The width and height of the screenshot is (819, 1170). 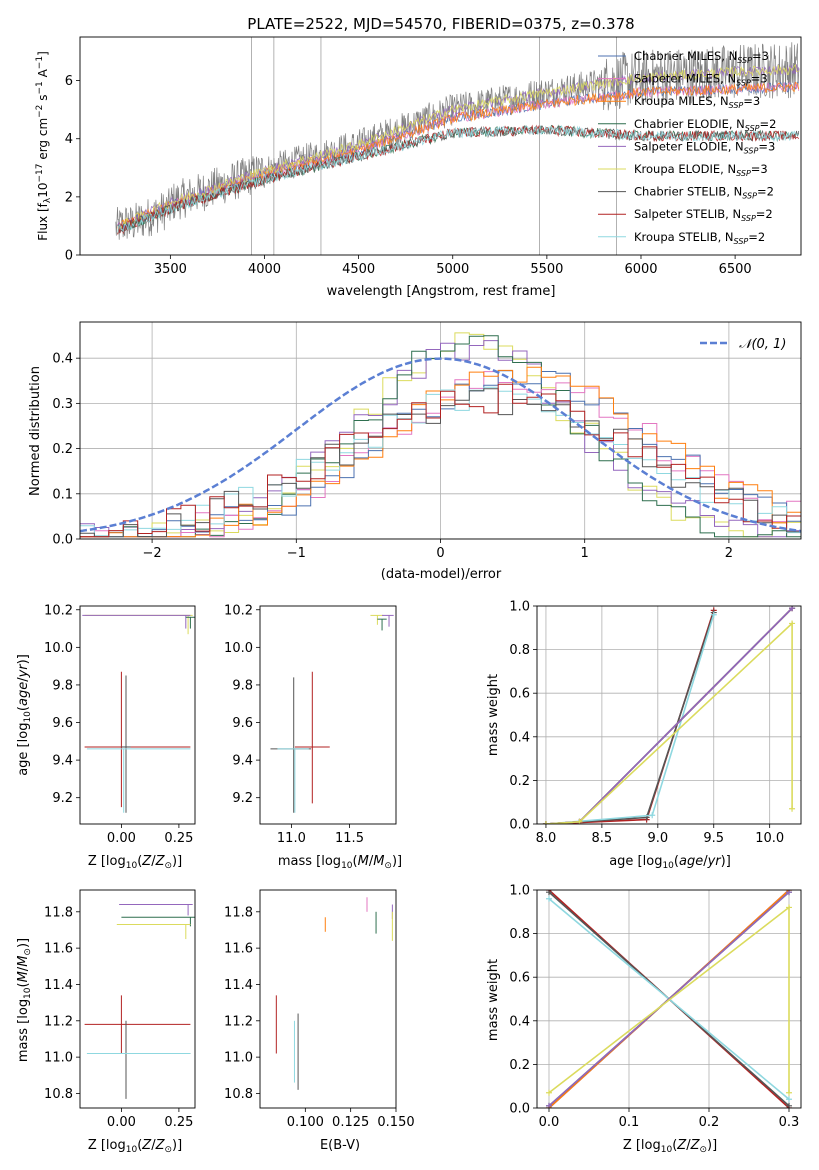 What do you see at coordinates (170, 269) in the screenshot?
I see `x-tick-label: 3500` at bounding box center [170, 269].